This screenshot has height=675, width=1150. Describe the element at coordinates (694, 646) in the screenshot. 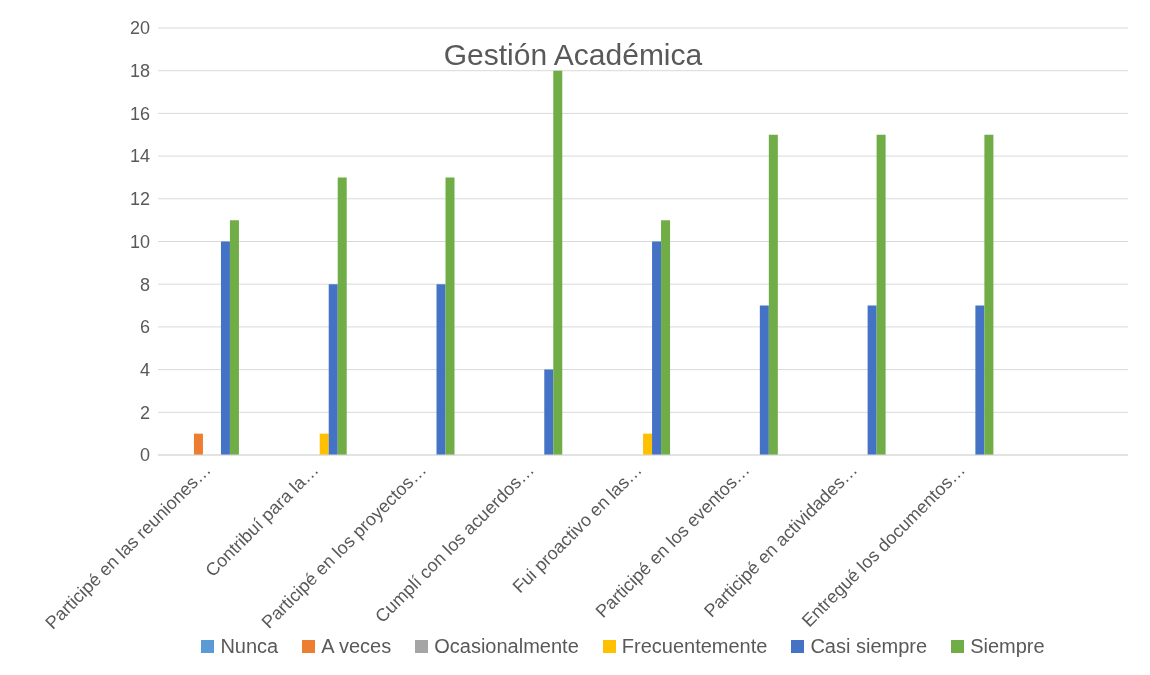

I see `legend-label: Frecuentemente` at that location.